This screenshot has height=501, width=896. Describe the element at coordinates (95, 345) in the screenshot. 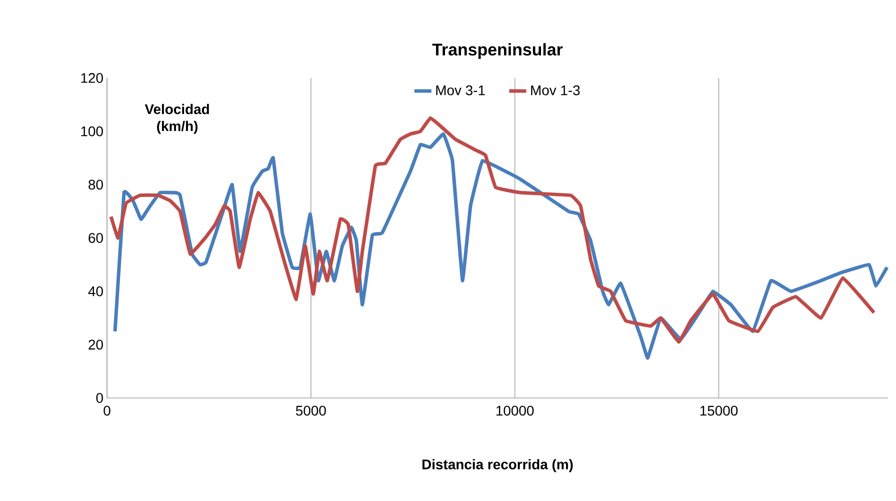

I see `y-tick-label: 20` at that location.